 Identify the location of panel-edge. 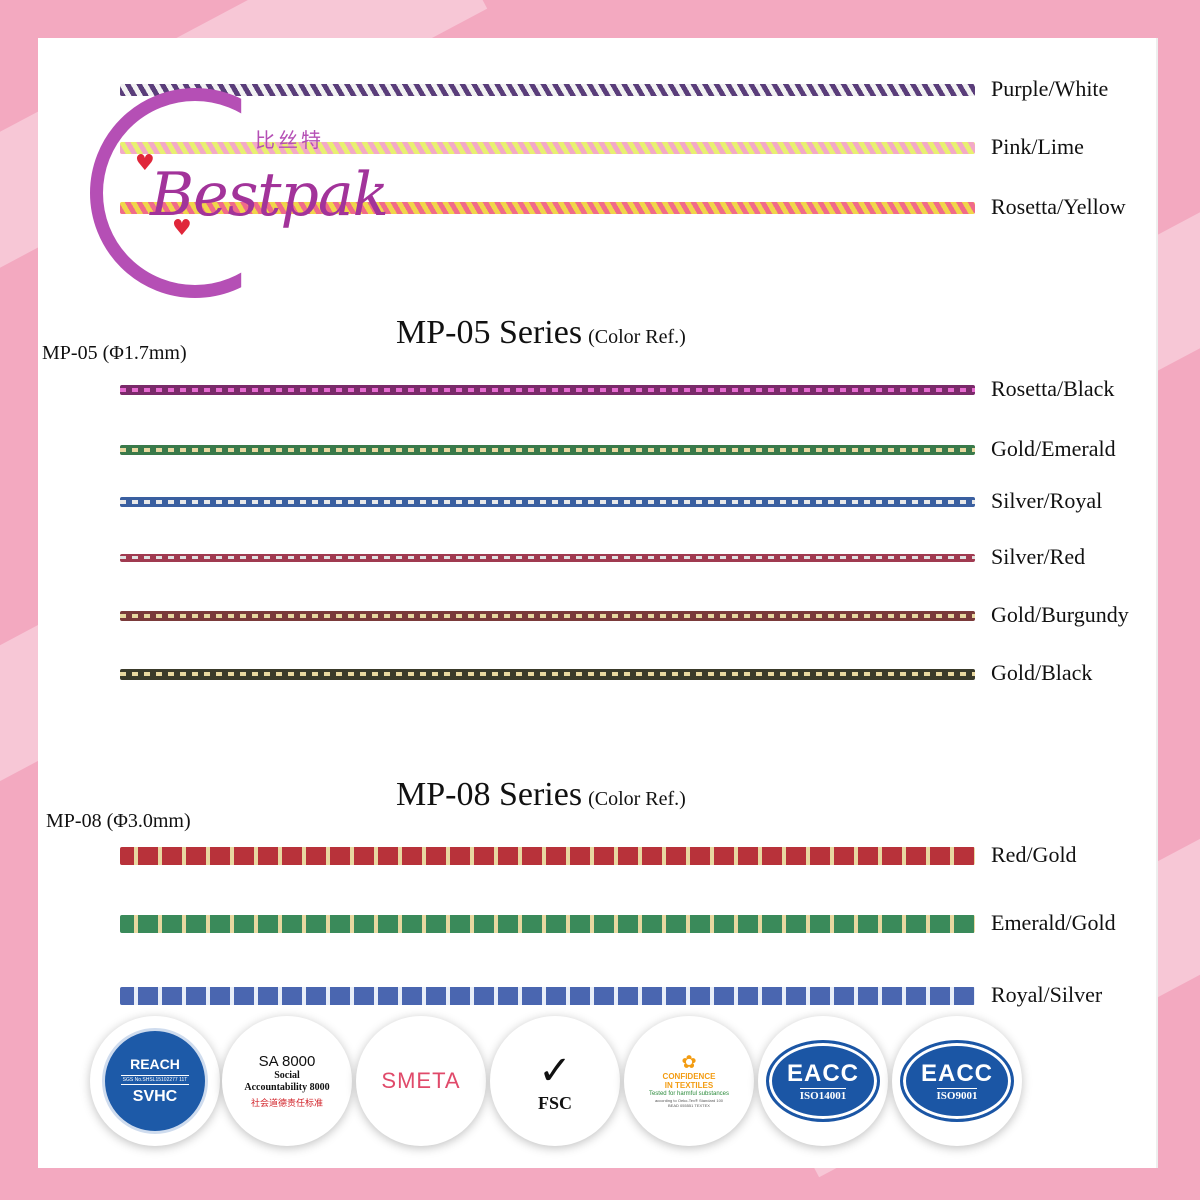
(1157, 603).